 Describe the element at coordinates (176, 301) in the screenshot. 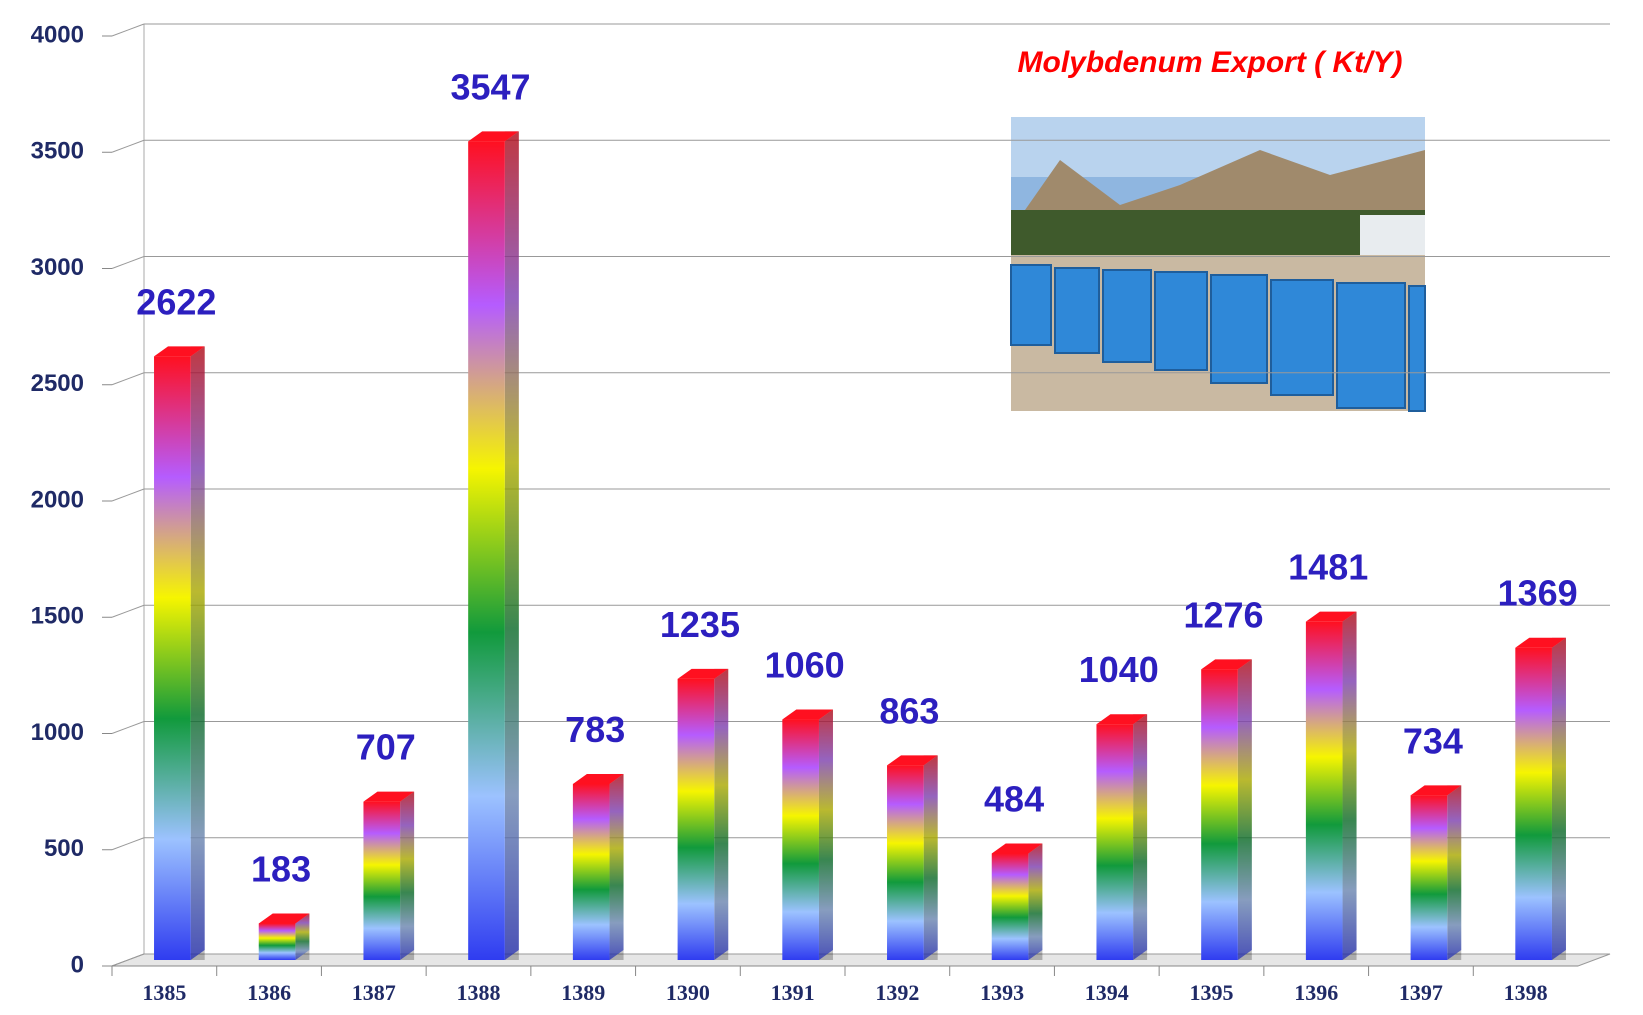

I see `value-label: 2622` at that location.